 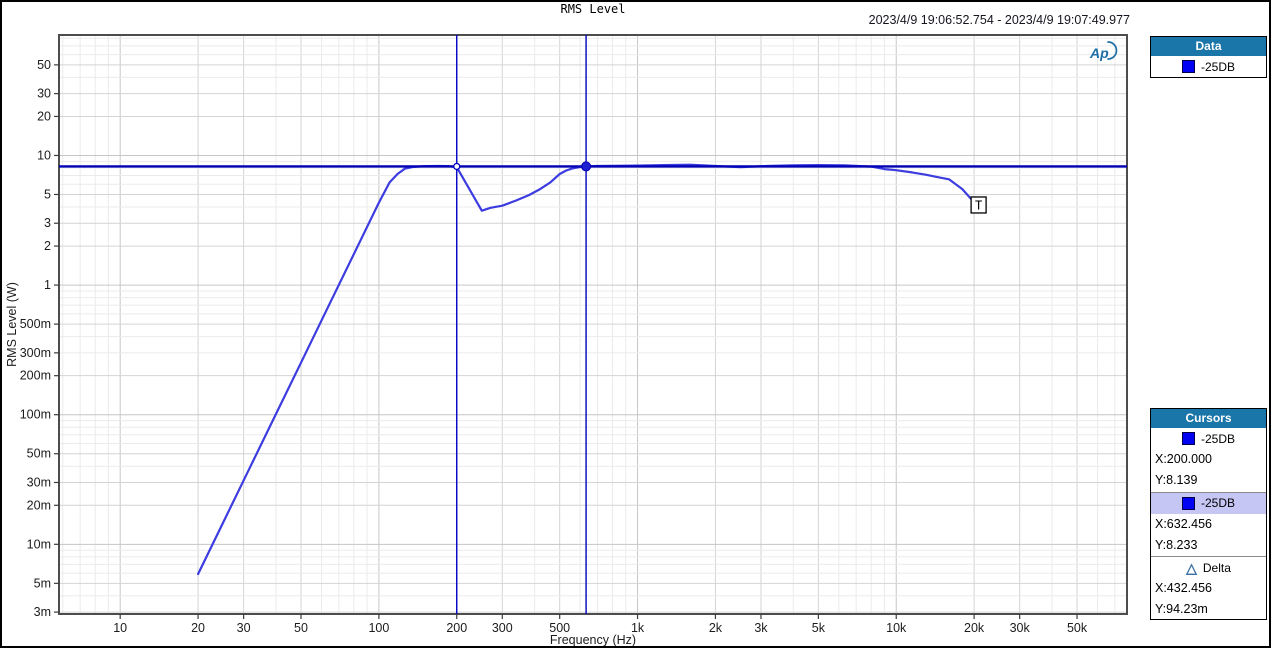 I want to click on x-axis-title: Frequency (Hz), so click(x=593, y=640).